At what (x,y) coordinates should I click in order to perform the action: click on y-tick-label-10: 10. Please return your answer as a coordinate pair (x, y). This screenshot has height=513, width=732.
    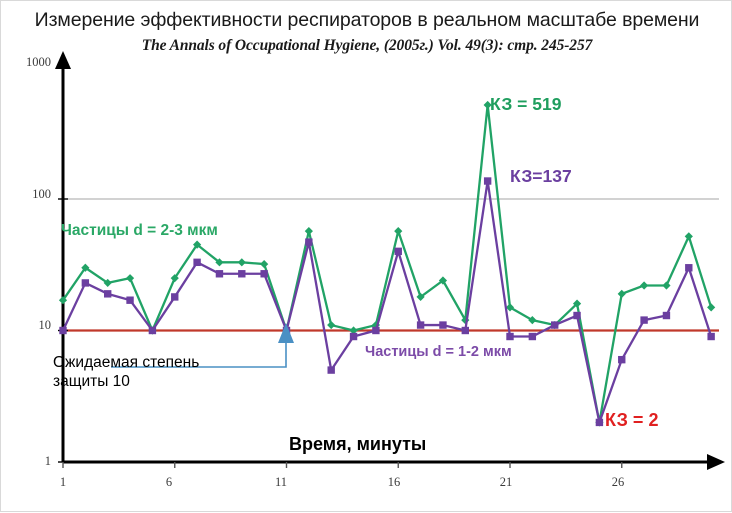
    Looking at the image, I should click on (45, 325).